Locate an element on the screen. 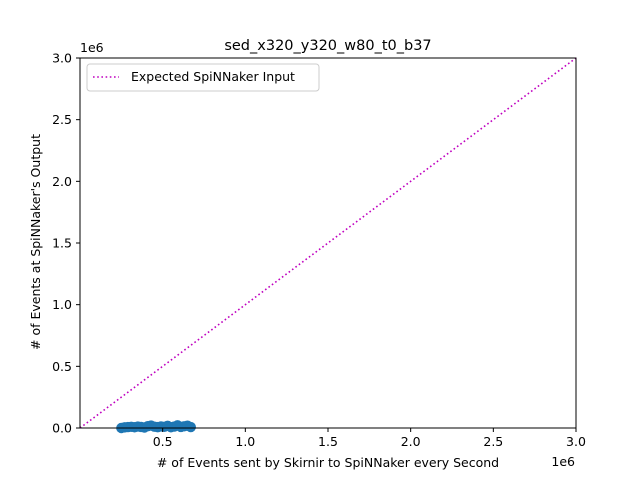 The width and height of the screenshot is (640, 480). y-tick-label: 2.5 is located at coordinates (62, 119).